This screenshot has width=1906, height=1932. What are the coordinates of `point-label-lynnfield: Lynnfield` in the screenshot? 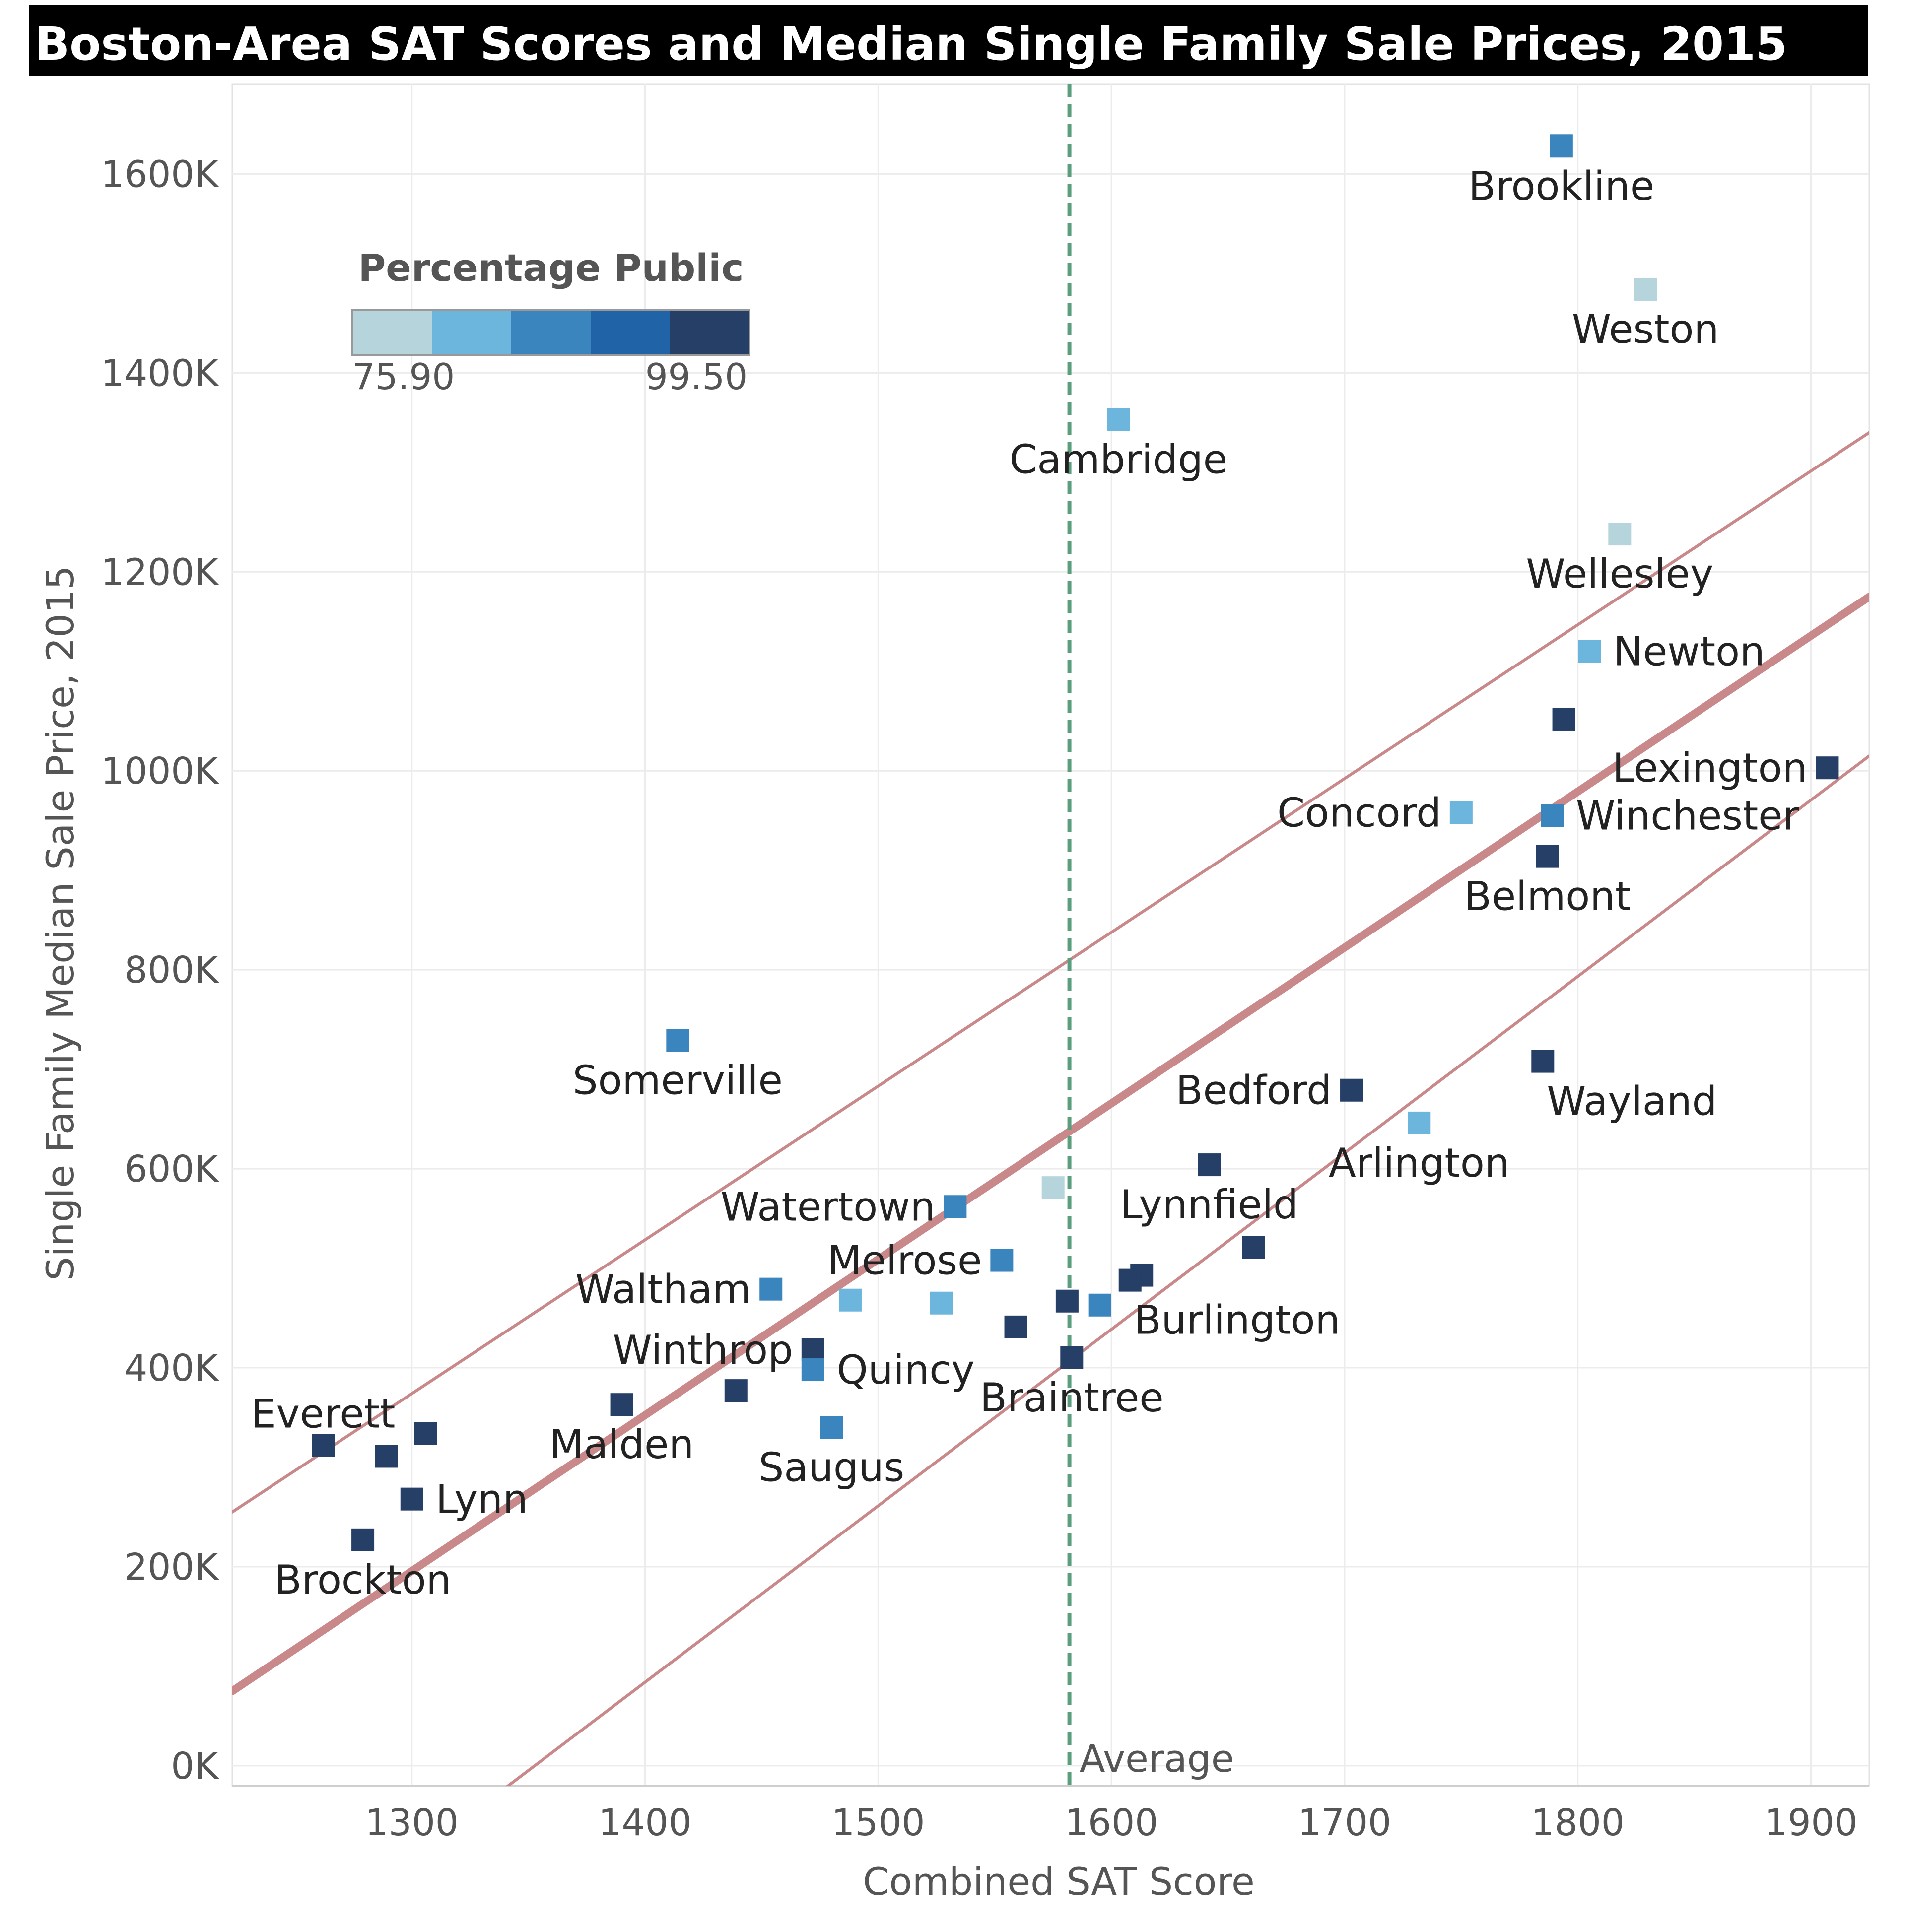 It's located at (1209, 1205).